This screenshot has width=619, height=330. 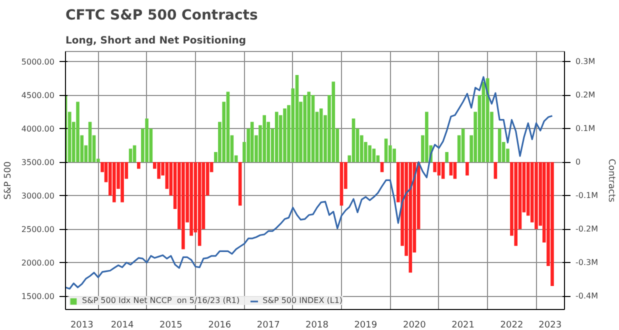 I want to click on y2-tick-label: 0, so click(x=578, y=162).